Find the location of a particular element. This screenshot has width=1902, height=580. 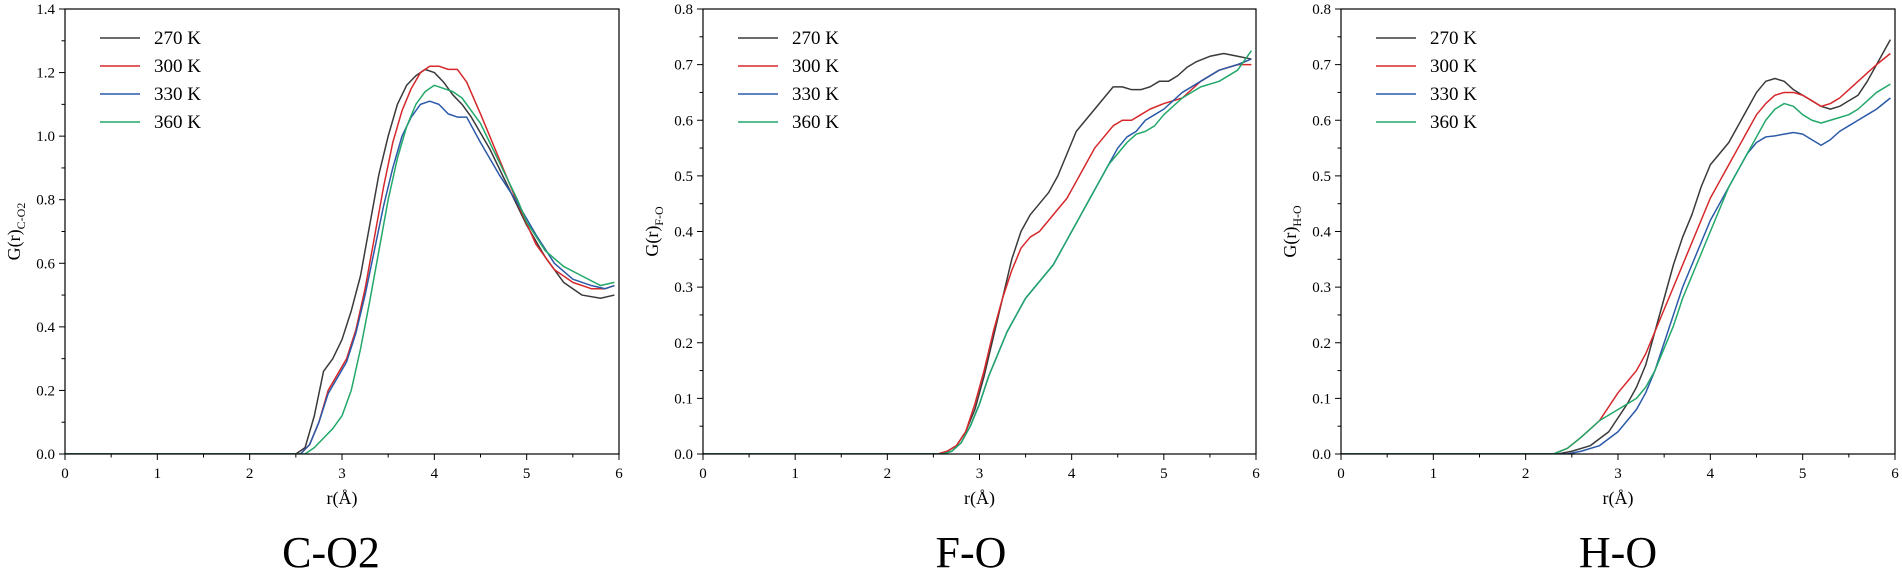

panel-title: H-O is located at coordinates (1618, 552).